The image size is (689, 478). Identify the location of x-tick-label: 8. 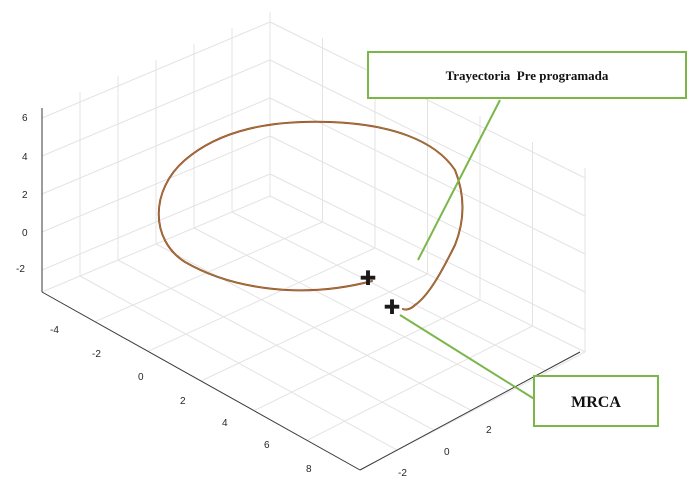
(309, 469).